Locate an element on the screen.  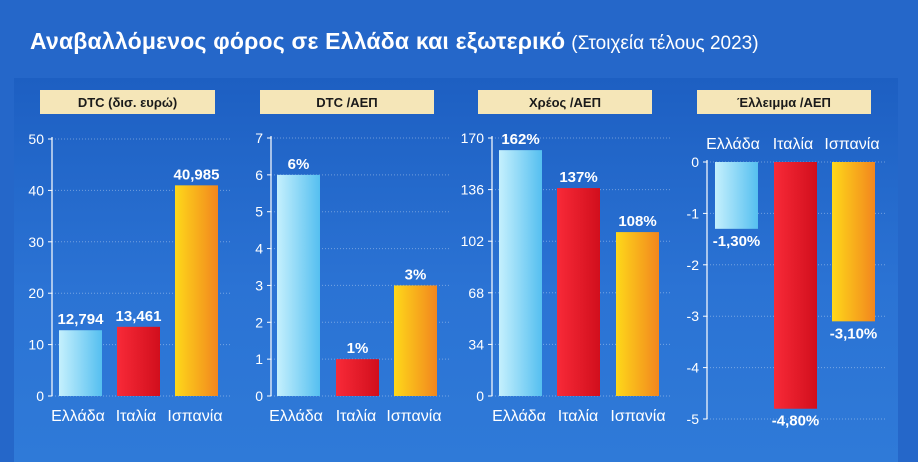
y-tick-label: 136 is located at coordinates (473, 190).